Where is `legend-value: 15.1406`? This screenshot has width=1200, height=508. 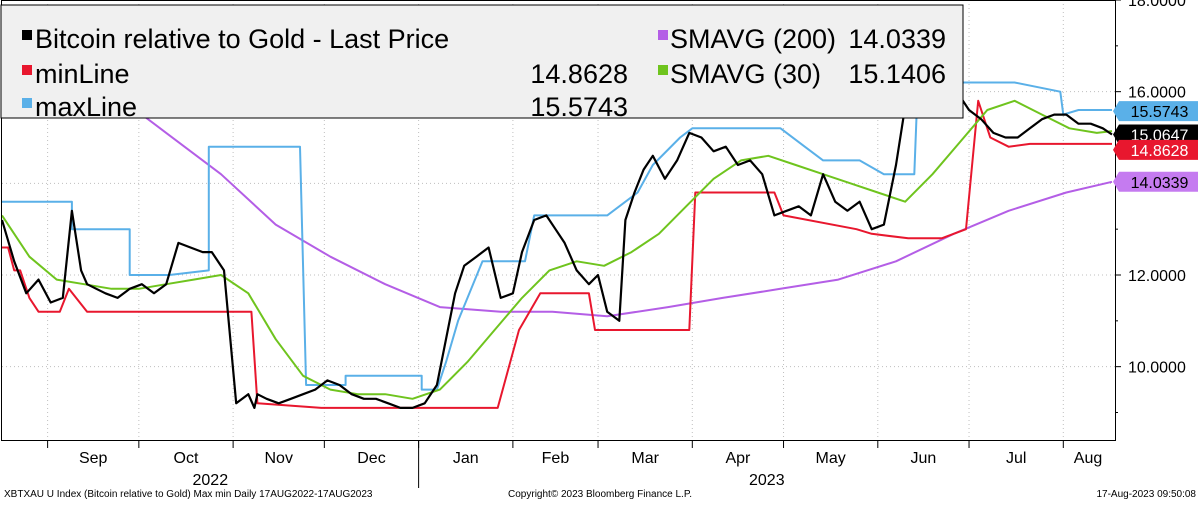
legend-value: 15.1406 is located at coordinates (897, 74).